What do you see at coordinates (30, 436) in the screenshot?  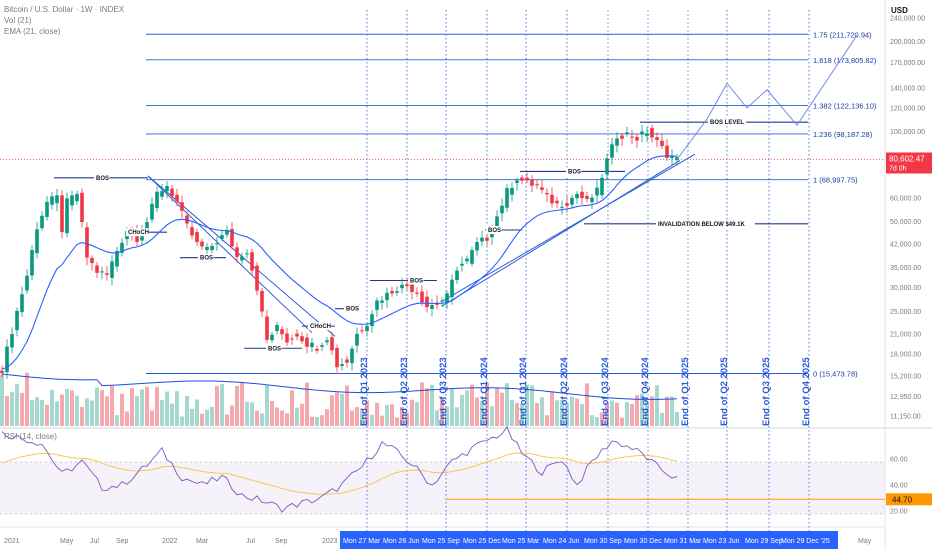 I see `rsi-legend: RSI (14, close)` at bounding box center [30, 436].